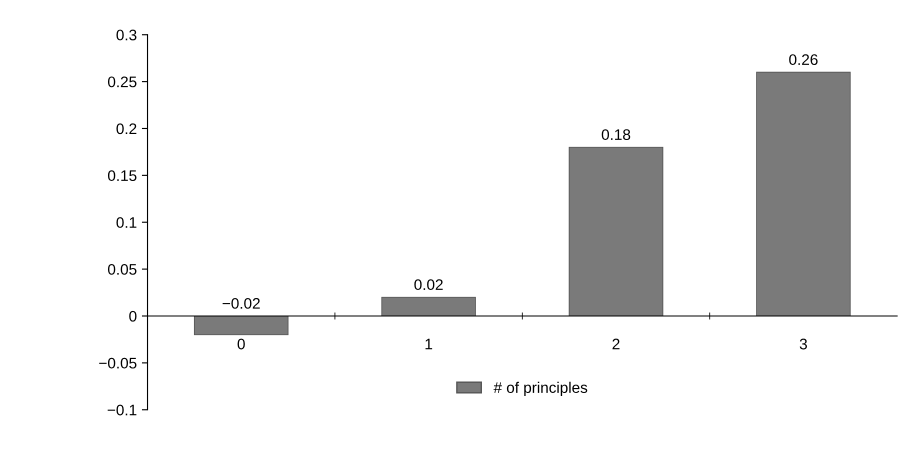 This screenshot has width=922, height=463. I want to click on y-tick-label: 0.1, so click(126, 222).